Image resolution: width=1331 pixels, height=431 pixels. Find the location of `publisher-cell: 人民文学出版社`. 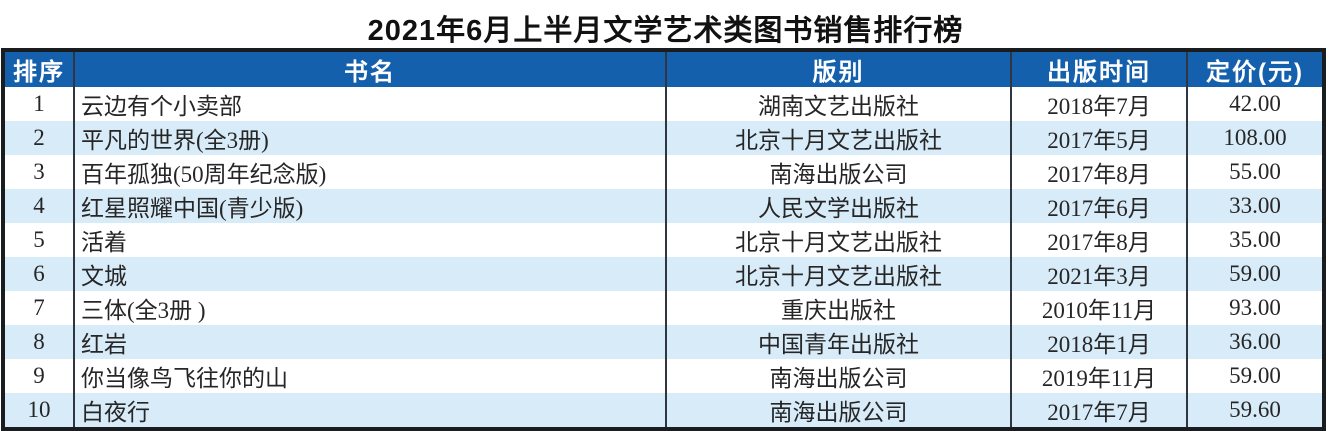

publisher-cell: 人民文学出版社 is located at coordinates (839, 206).